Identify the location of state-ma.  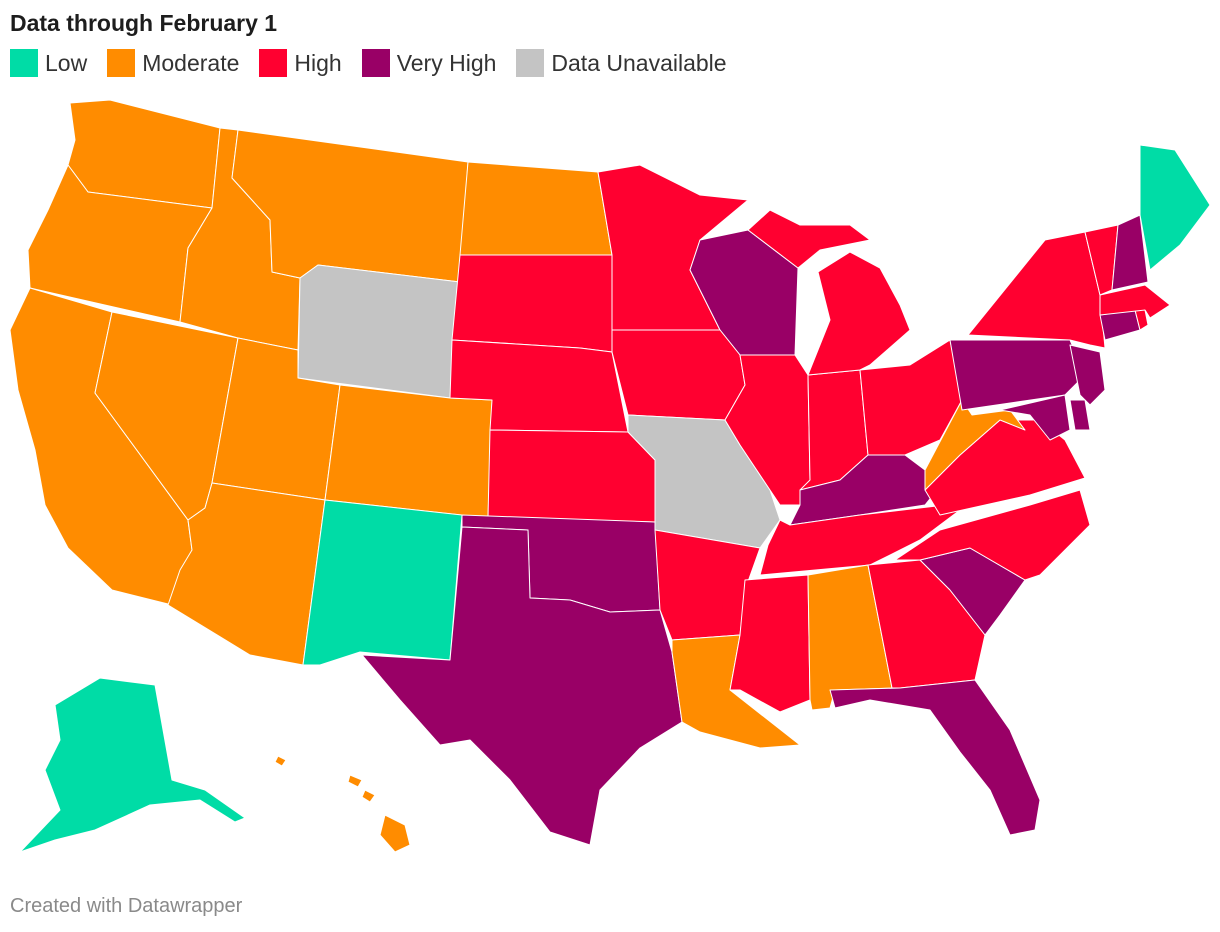
(1135, 301).